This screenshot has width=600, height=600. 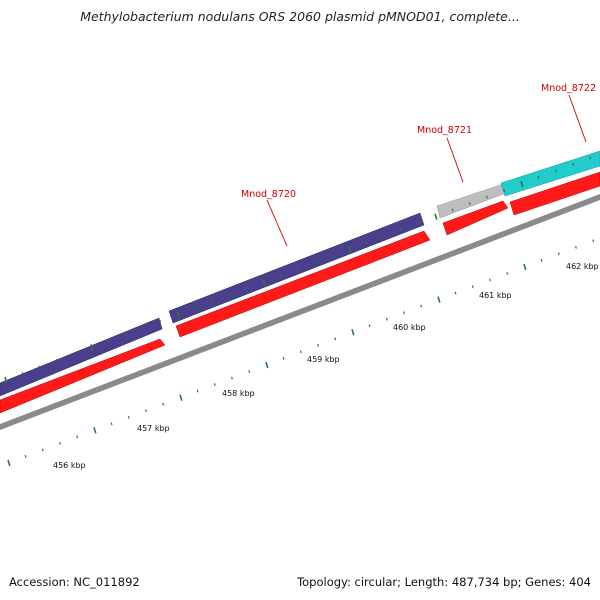 What do you see at coordinates (323, 359) in the screenshot?
I see `axis-tick-label: 459 kbp` at bounding box center [323, 359].